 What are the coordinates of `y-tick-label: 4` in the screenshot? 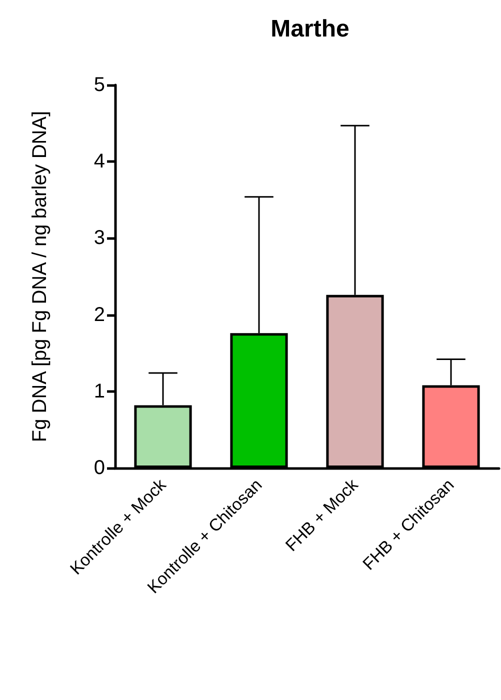 It's located at (99, 161).